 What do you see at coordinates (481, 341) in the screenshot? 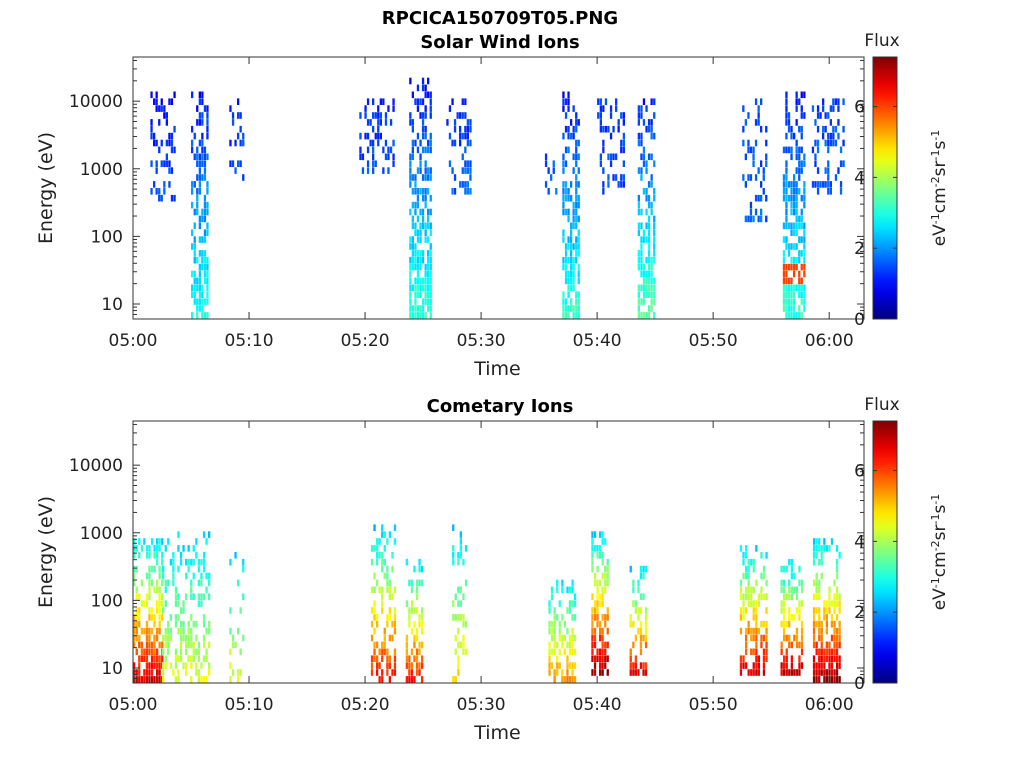
I see `x-tick-label: 05:30` at bounding box center [481, 341].